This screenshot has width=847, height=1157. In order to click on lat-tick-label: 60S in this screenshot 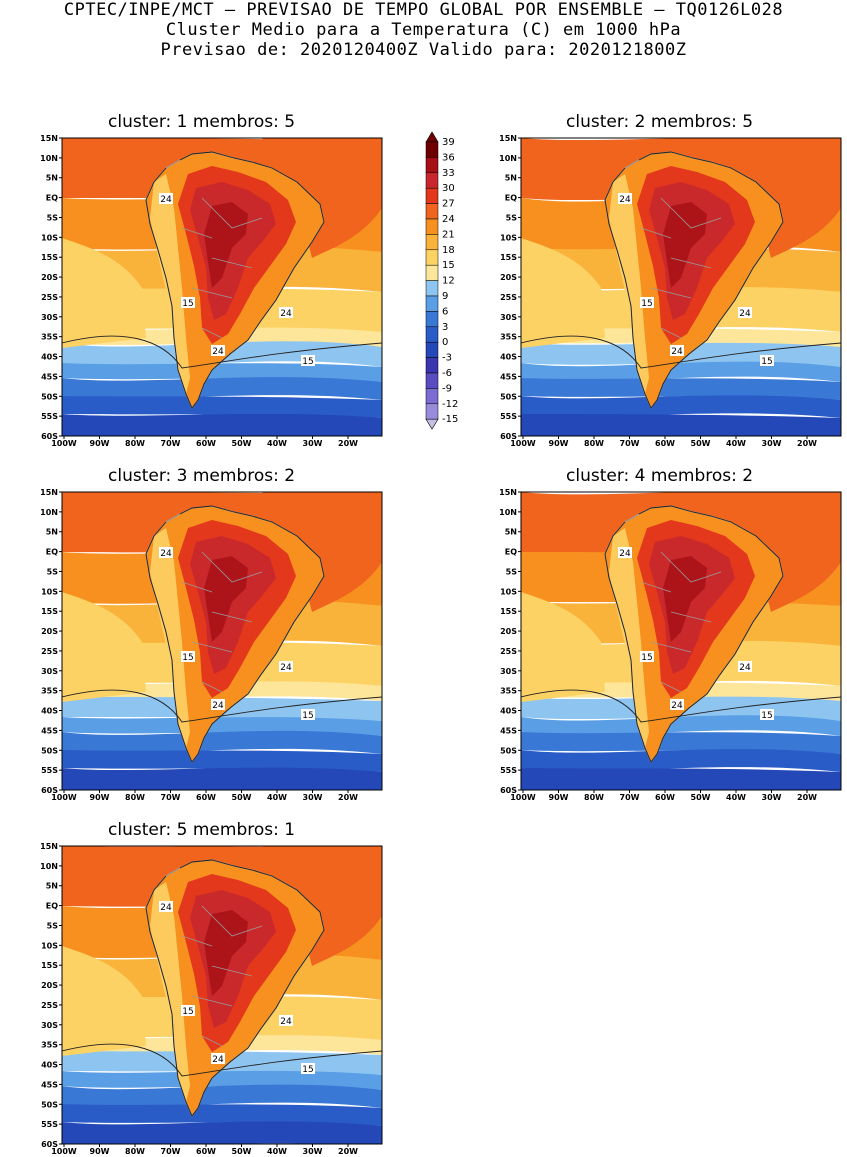, I will do `click(49, 790)`.